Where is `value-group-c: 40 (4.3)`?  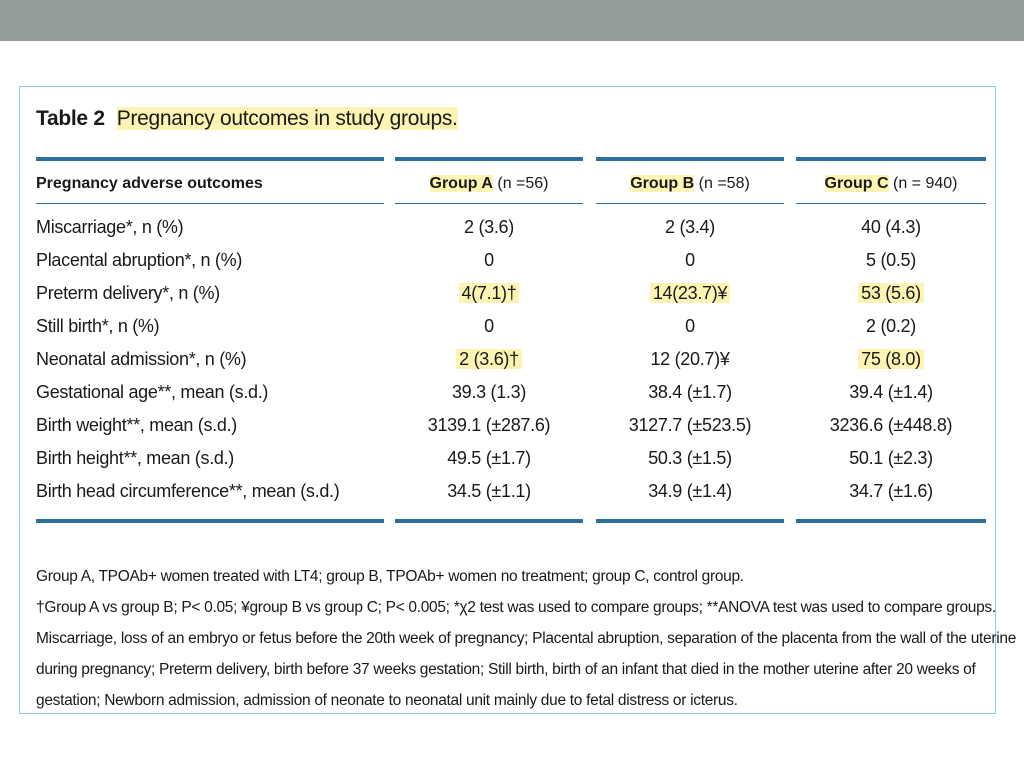
value-group-c: 40 (4.3) is located at coordinates (891, 227).